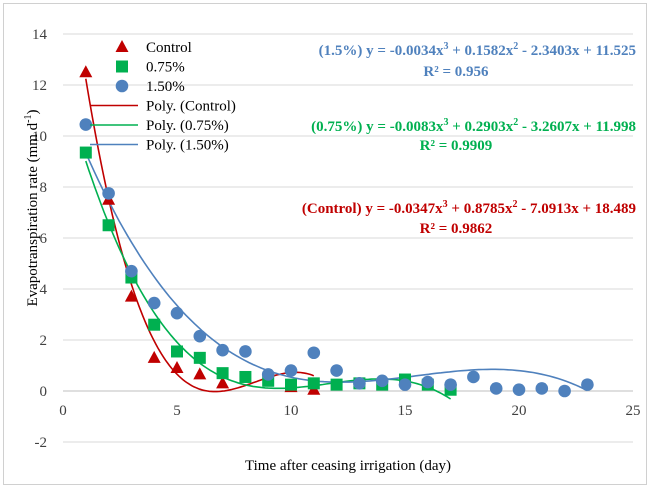 The image size is (652, 489). Describe the element at coordinates (519, 411) in the screenshot. I see `x-tick-label: 20` at that location.